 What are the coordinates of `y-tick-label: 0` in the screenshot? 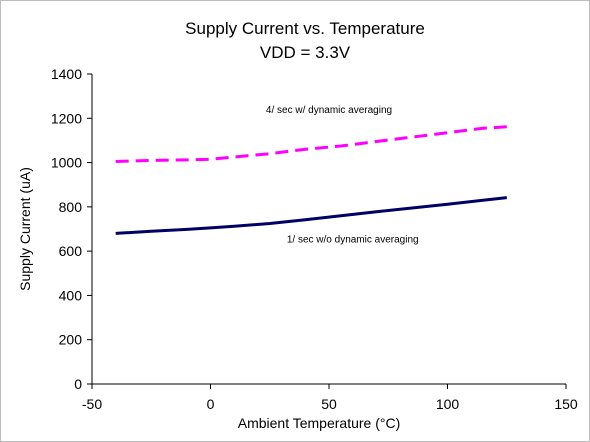 It's located at (78, 384).